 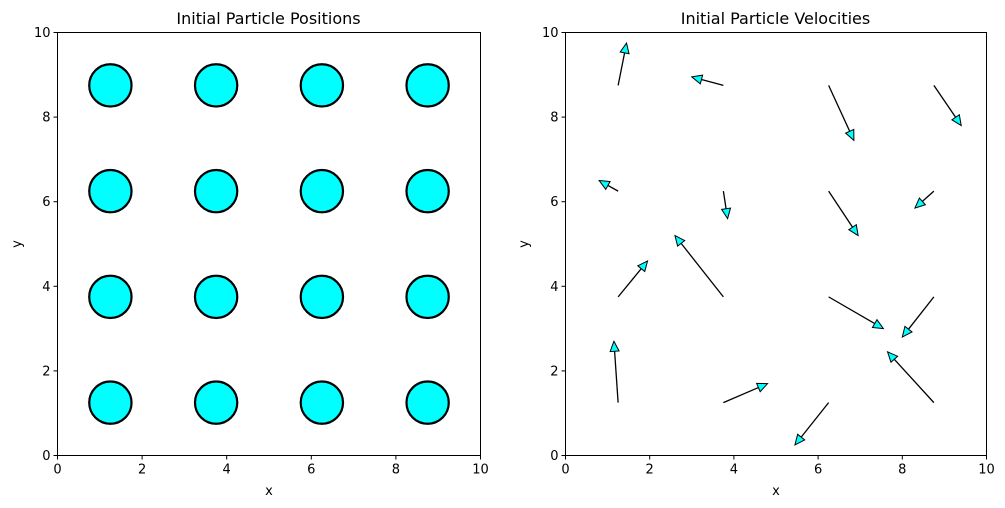 I want to click on positions-x-tick-label: 0, so click(x=57, y=470).